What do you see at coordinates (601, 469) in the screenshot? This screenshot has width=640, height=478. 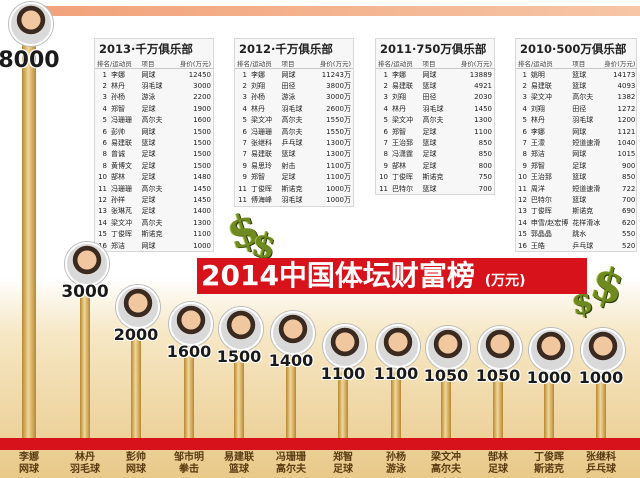 I see `athlete-sport: 乒乓球` at bounding box center [601, 469].